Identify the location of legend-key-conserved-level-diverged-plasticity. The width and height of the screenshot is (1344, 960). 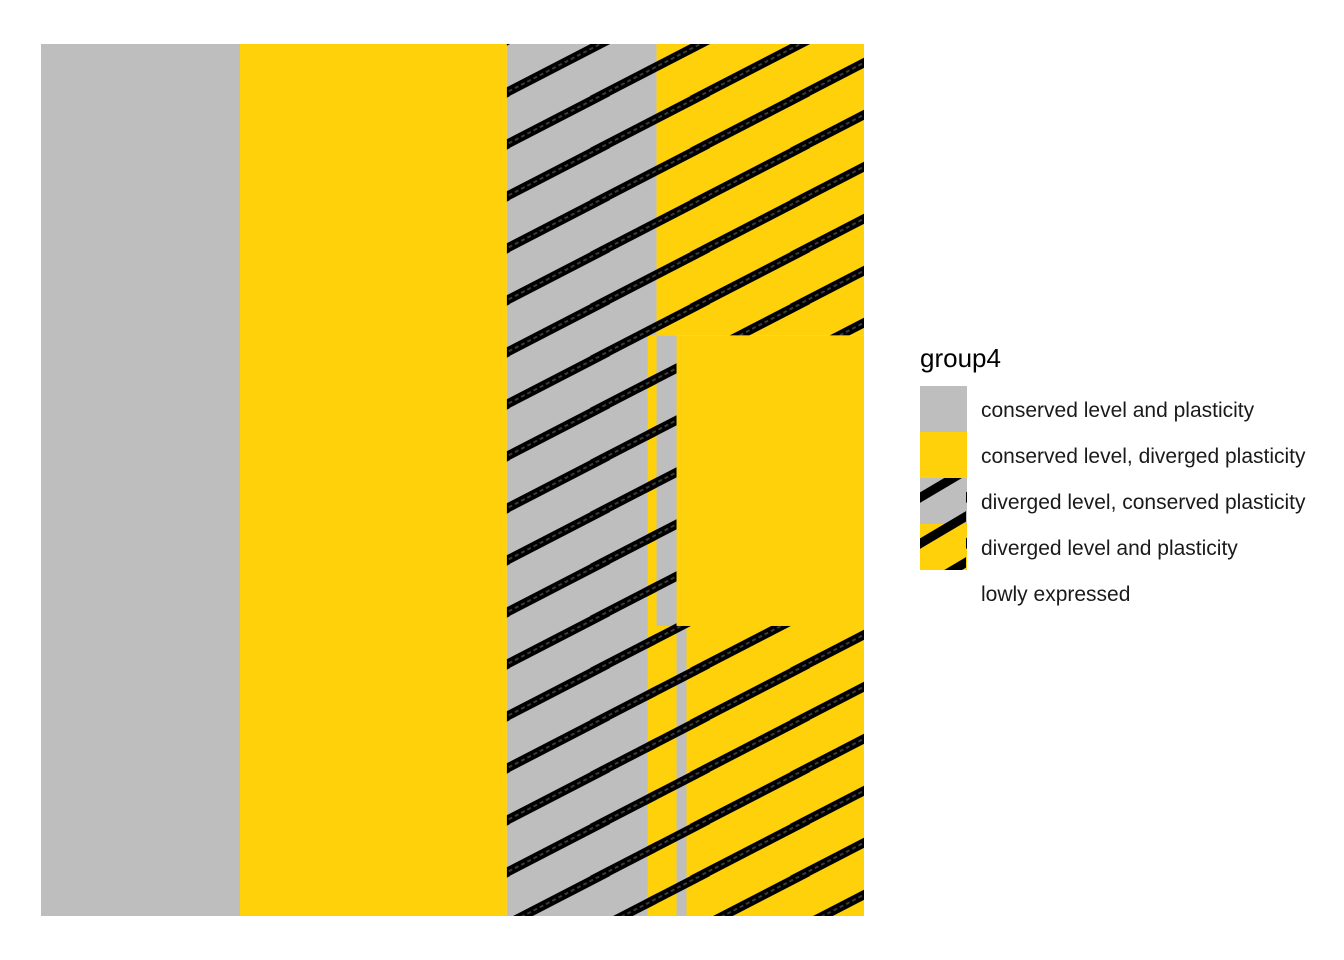
(943, 455).